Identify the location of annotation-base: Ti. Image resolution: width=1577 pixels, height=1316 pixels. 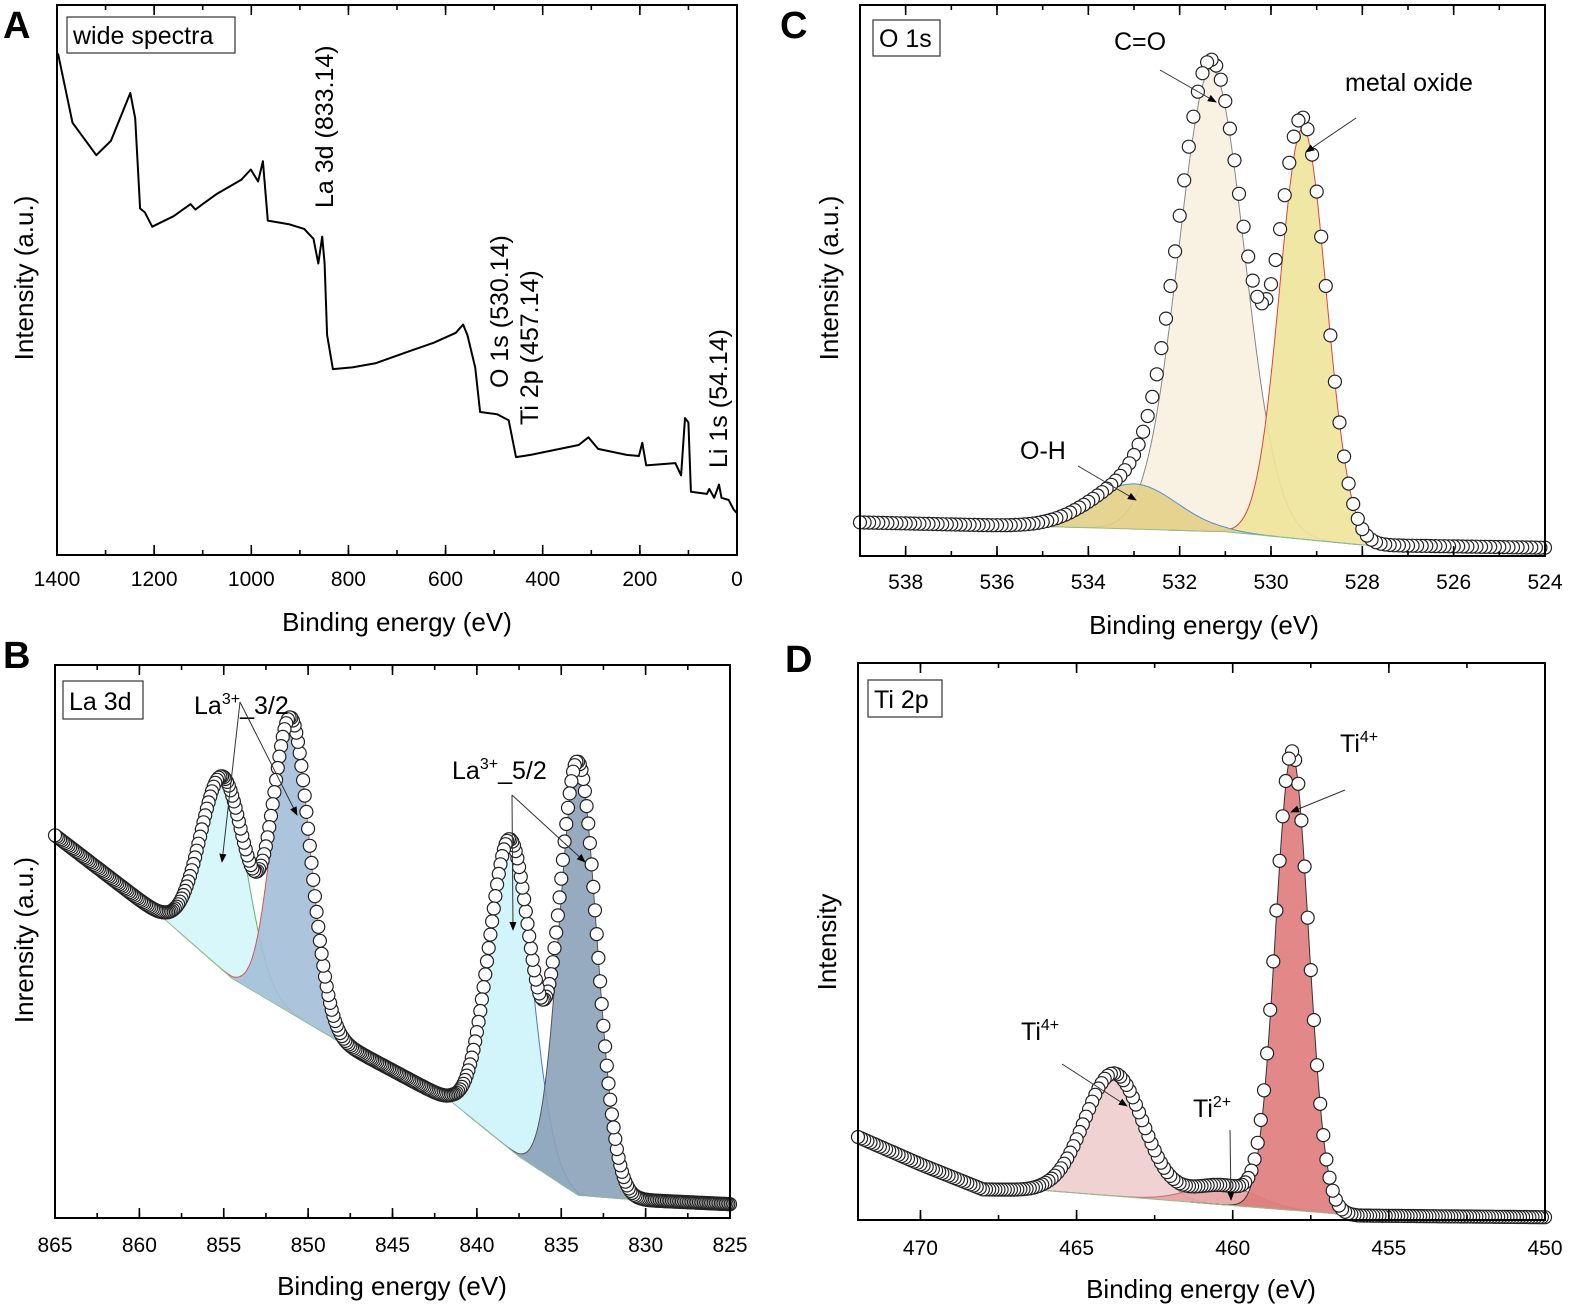
(1203, 1109).